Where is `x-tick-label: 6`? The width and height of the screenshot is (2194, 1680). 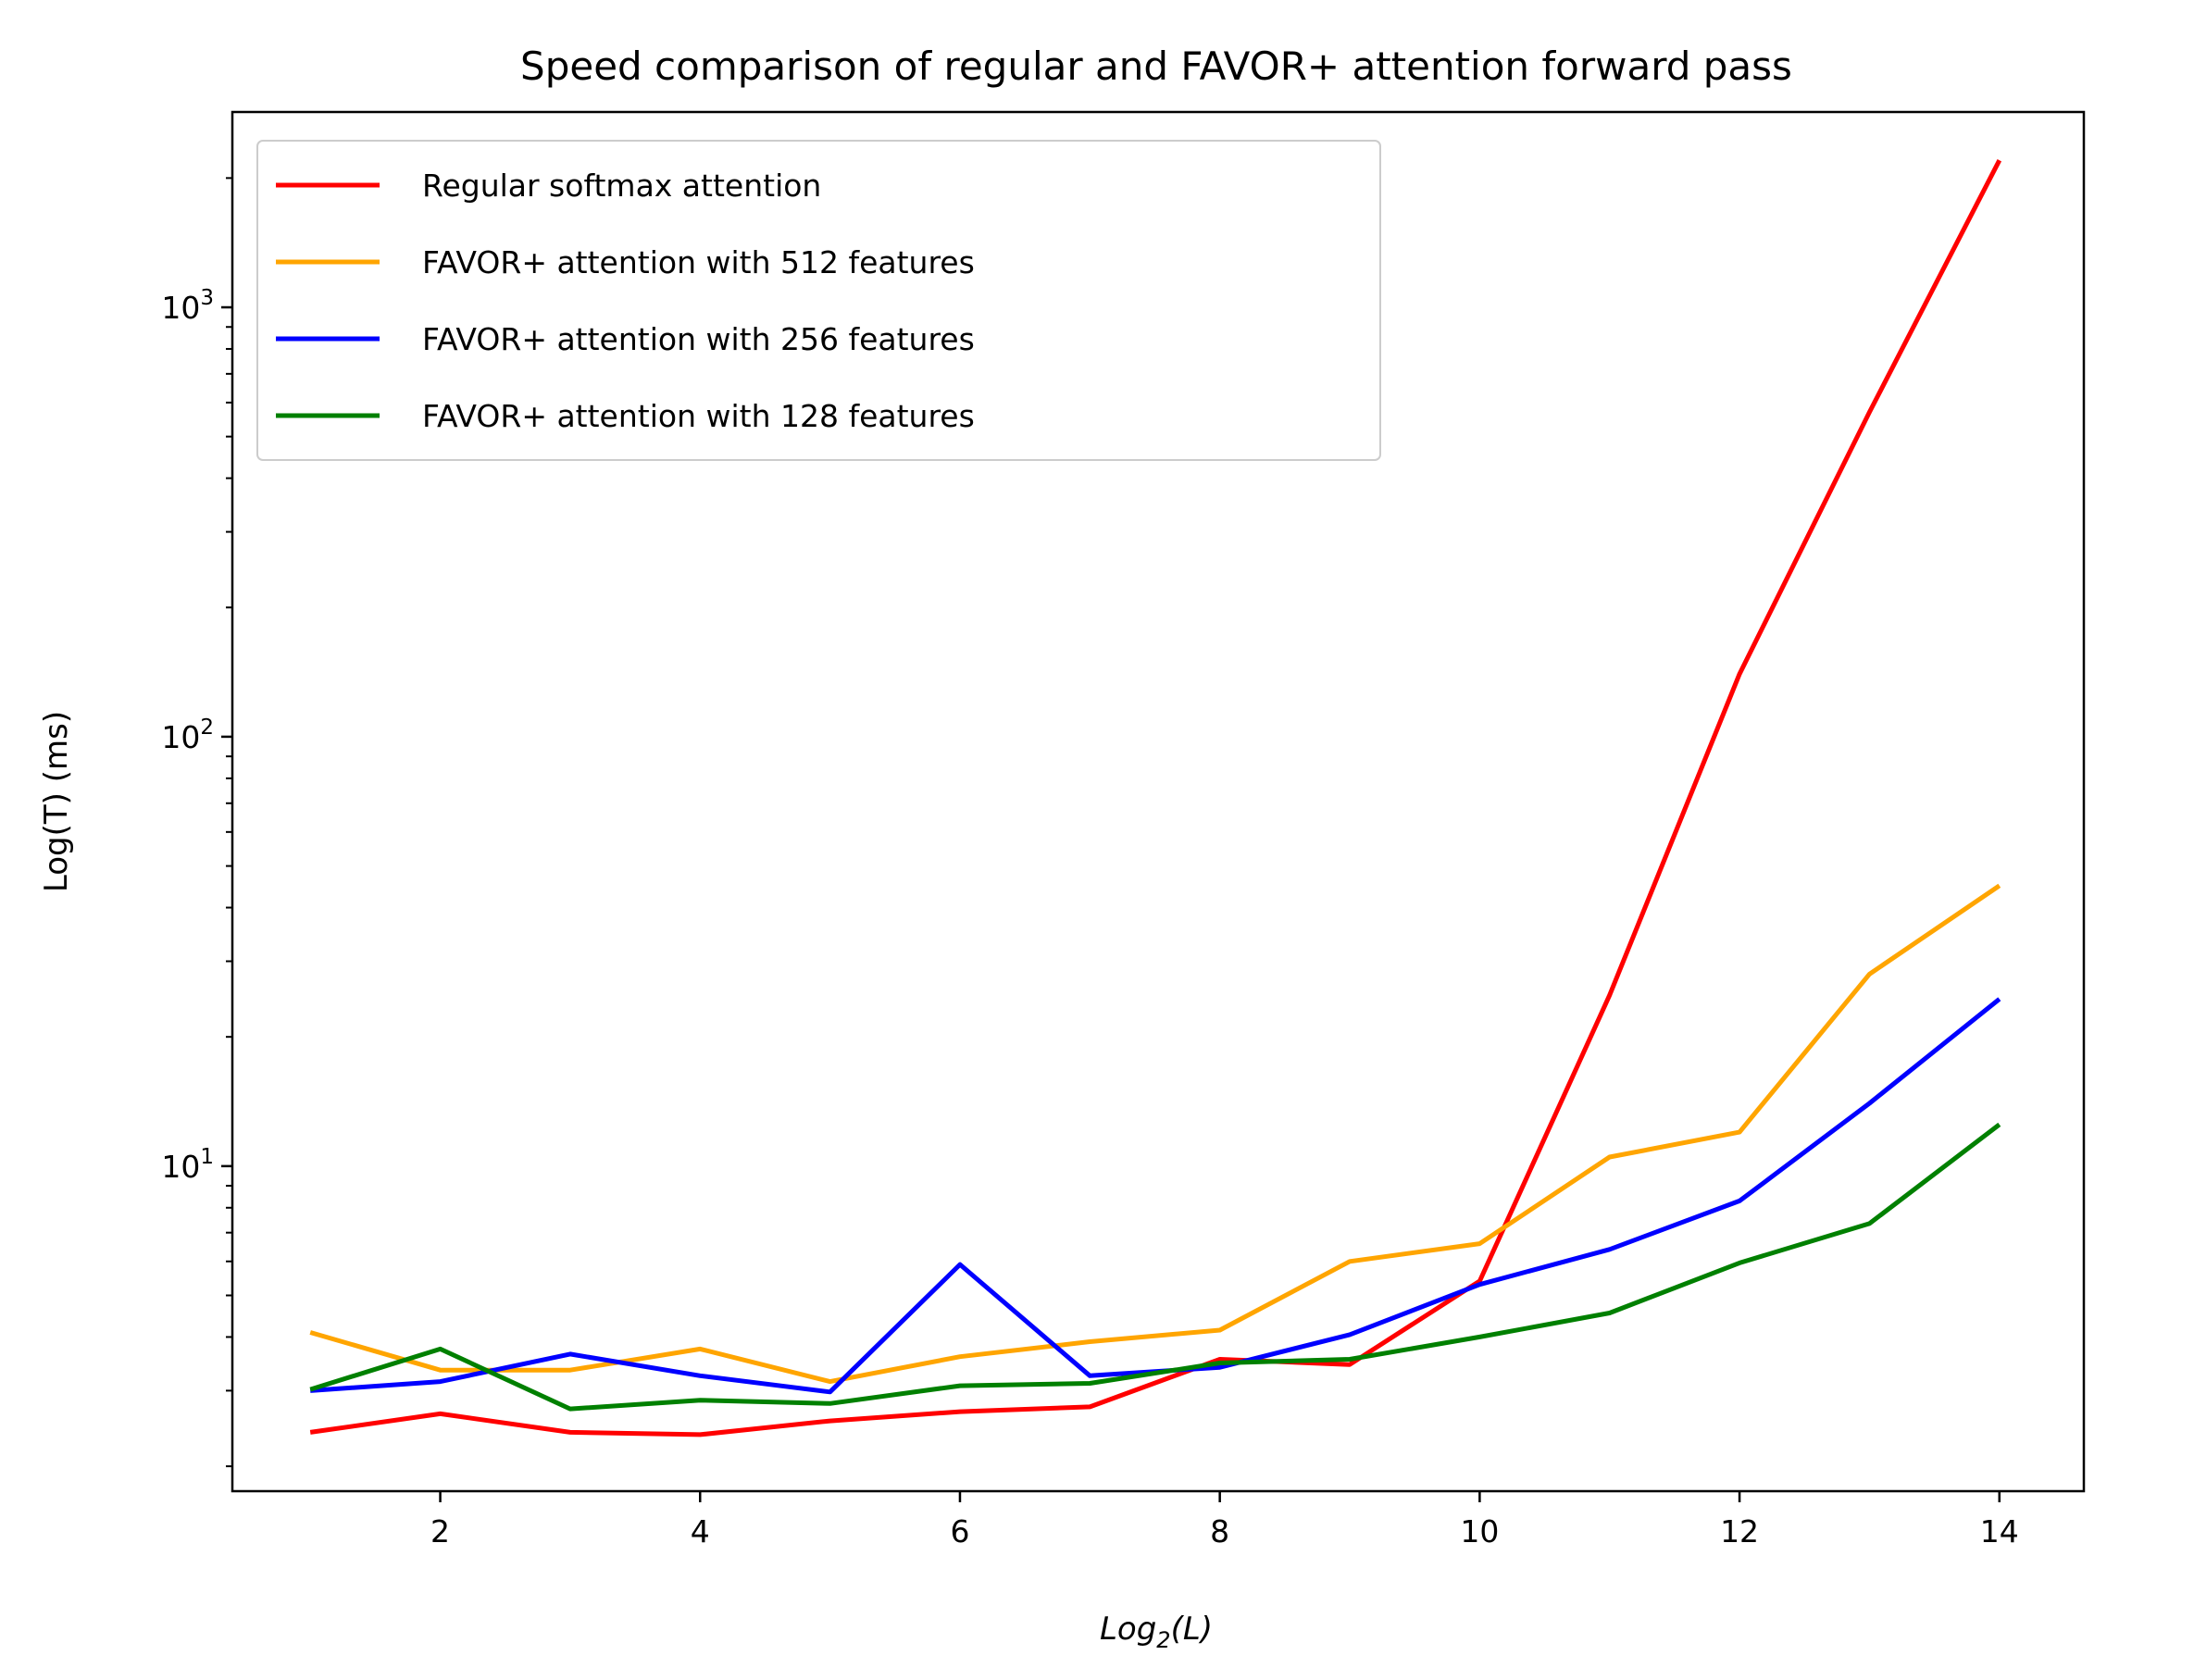 x-tick-label: 6 is located at coordinates (959, 1531).